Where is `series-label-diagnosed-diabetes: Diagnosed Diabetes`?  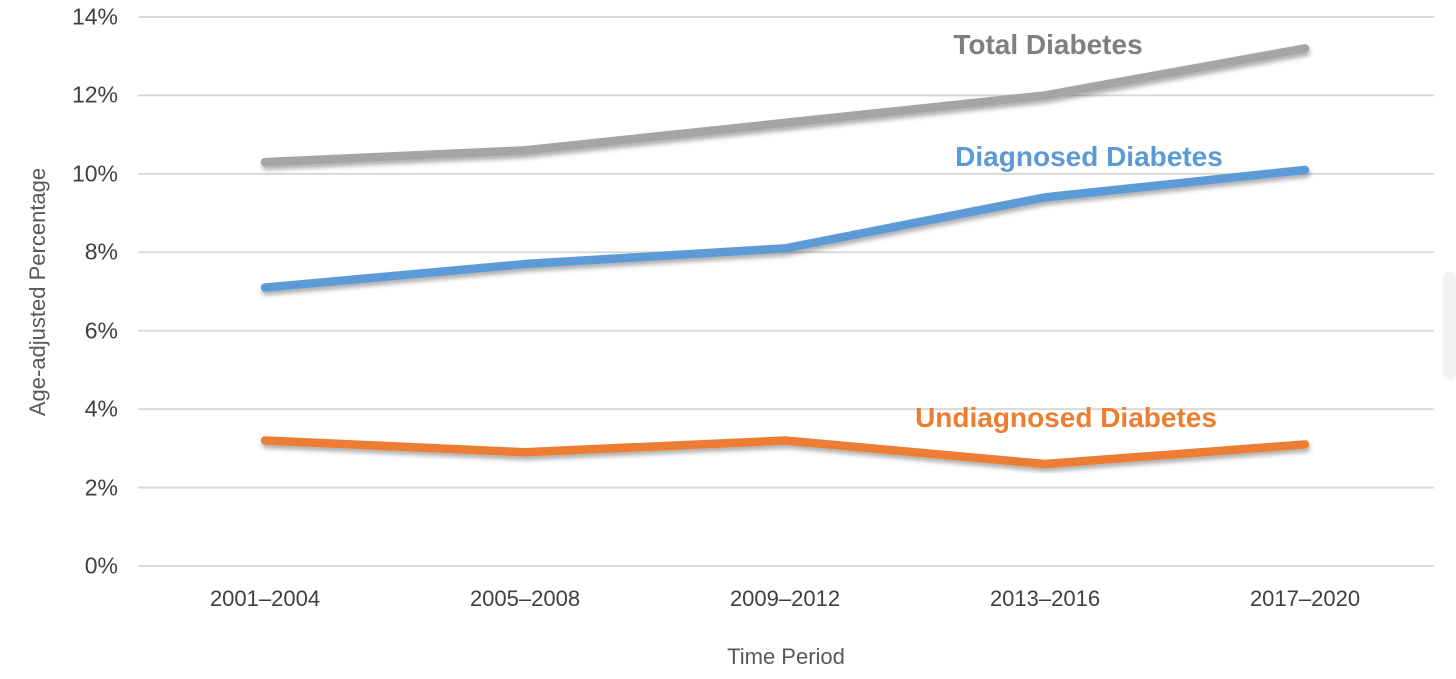 series-label-diagnosed-diabetes: Diagnosed Diabetes is located at coordinates (1089, 156).